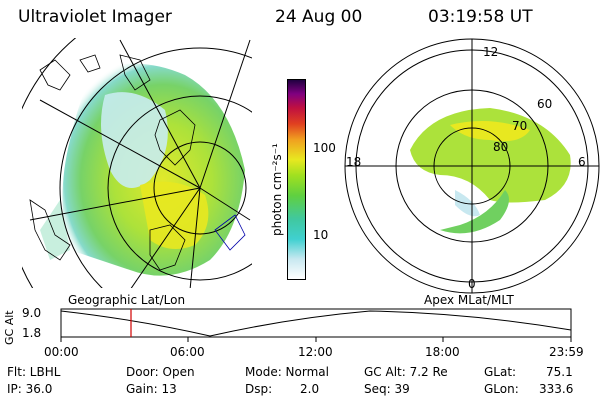  What do you see at coordinates (556, 389) in the screenshot?
I see `status-glon-value: 333.6` at bounding box center [556, 389].